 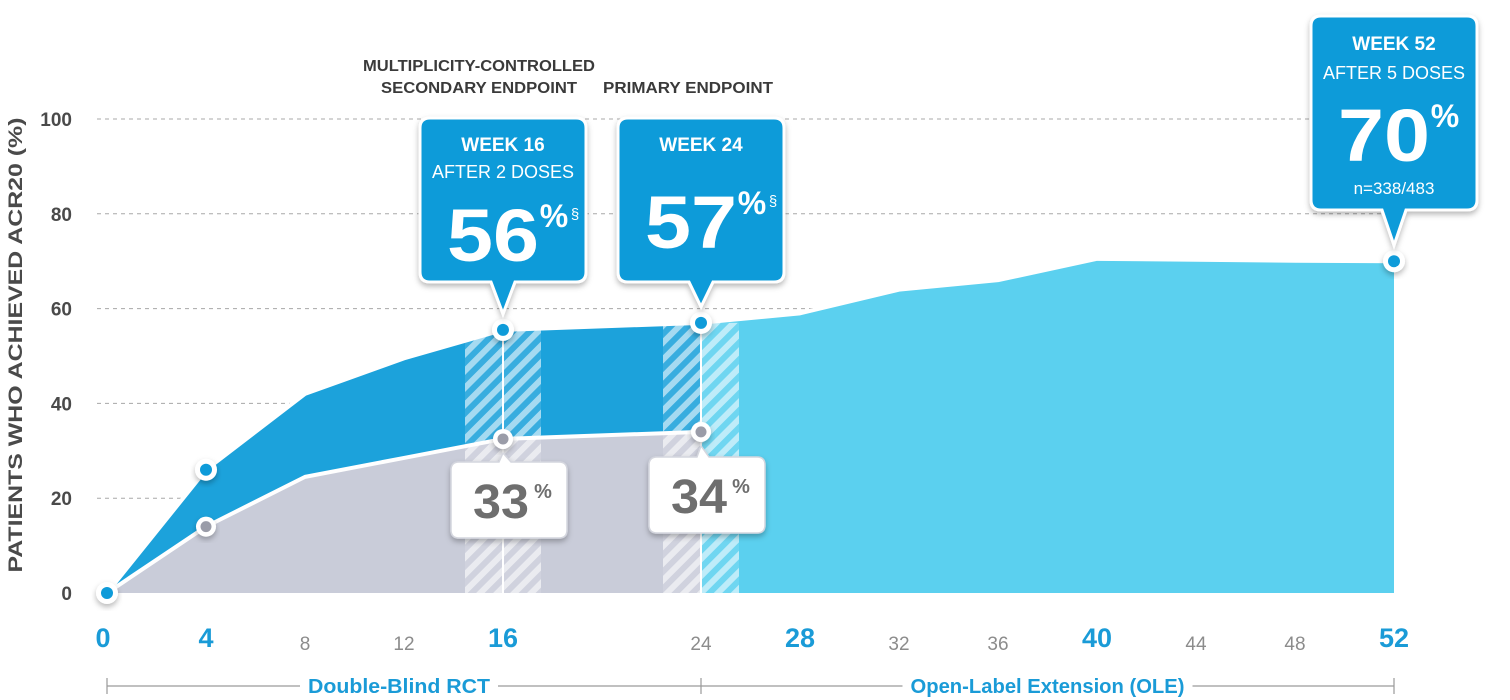 I want to click on callout-week-52-n: n=338/483, so click(x=1394, y=188).